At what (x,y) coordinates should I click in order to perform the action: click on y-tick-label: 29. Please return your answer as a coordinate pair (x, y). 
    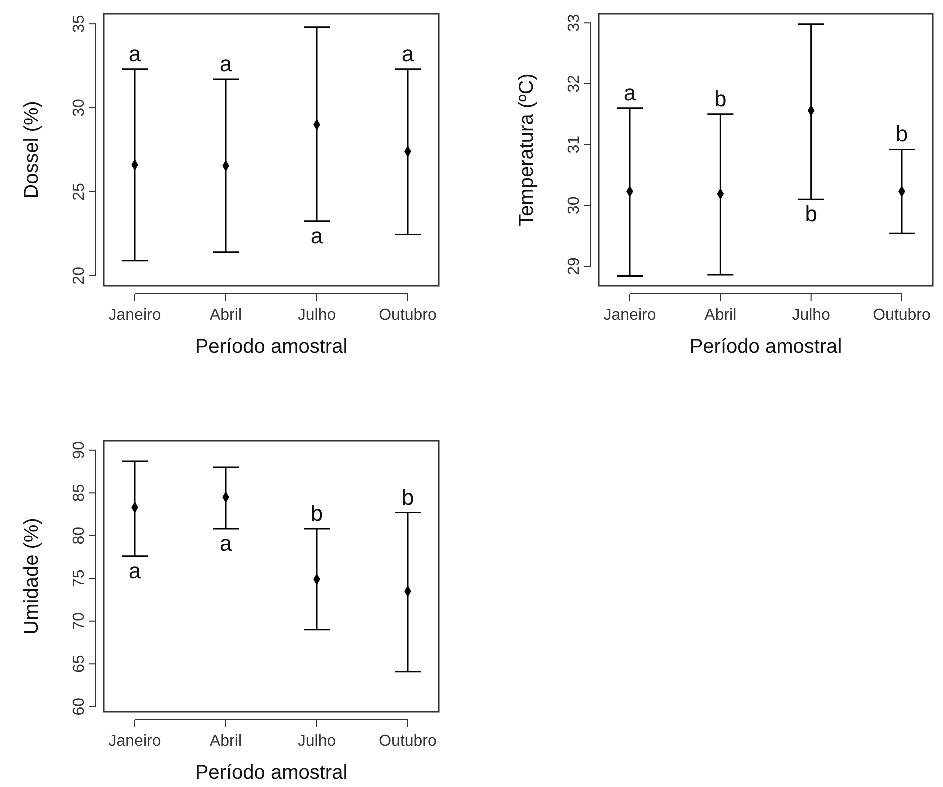
    Looking at the image, I should click on (574, 267).